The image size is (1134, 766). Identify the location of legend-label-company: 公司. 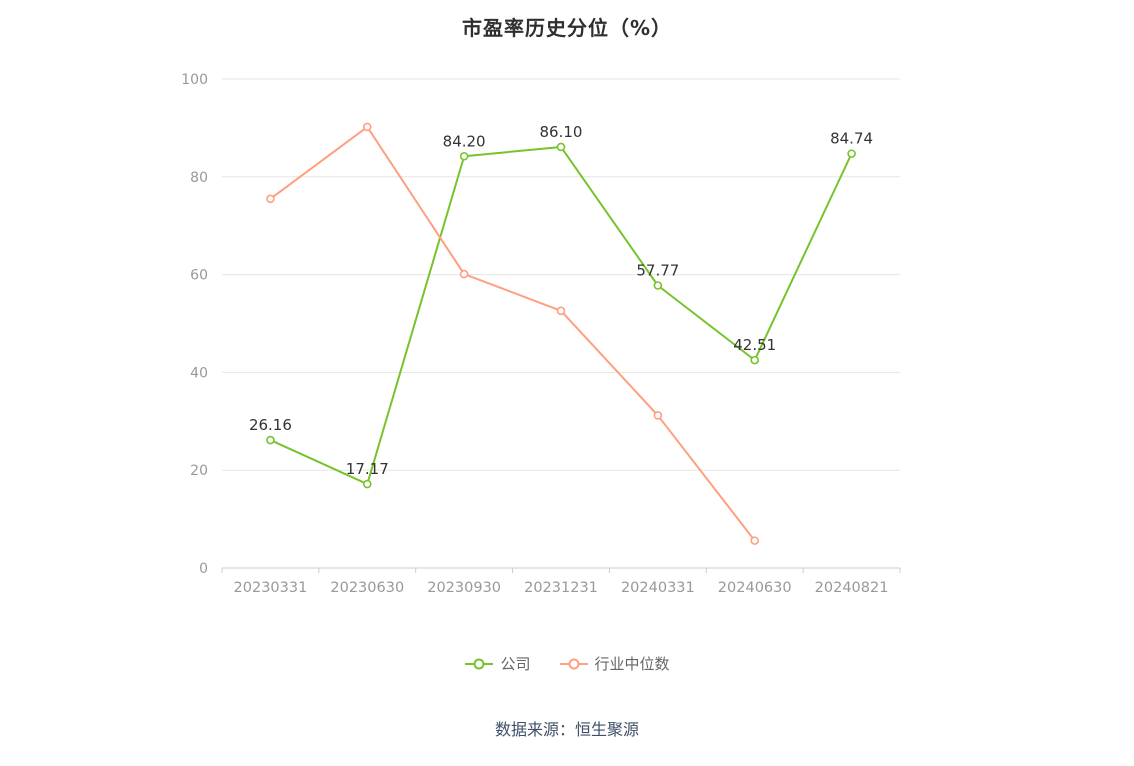
(515, 664).